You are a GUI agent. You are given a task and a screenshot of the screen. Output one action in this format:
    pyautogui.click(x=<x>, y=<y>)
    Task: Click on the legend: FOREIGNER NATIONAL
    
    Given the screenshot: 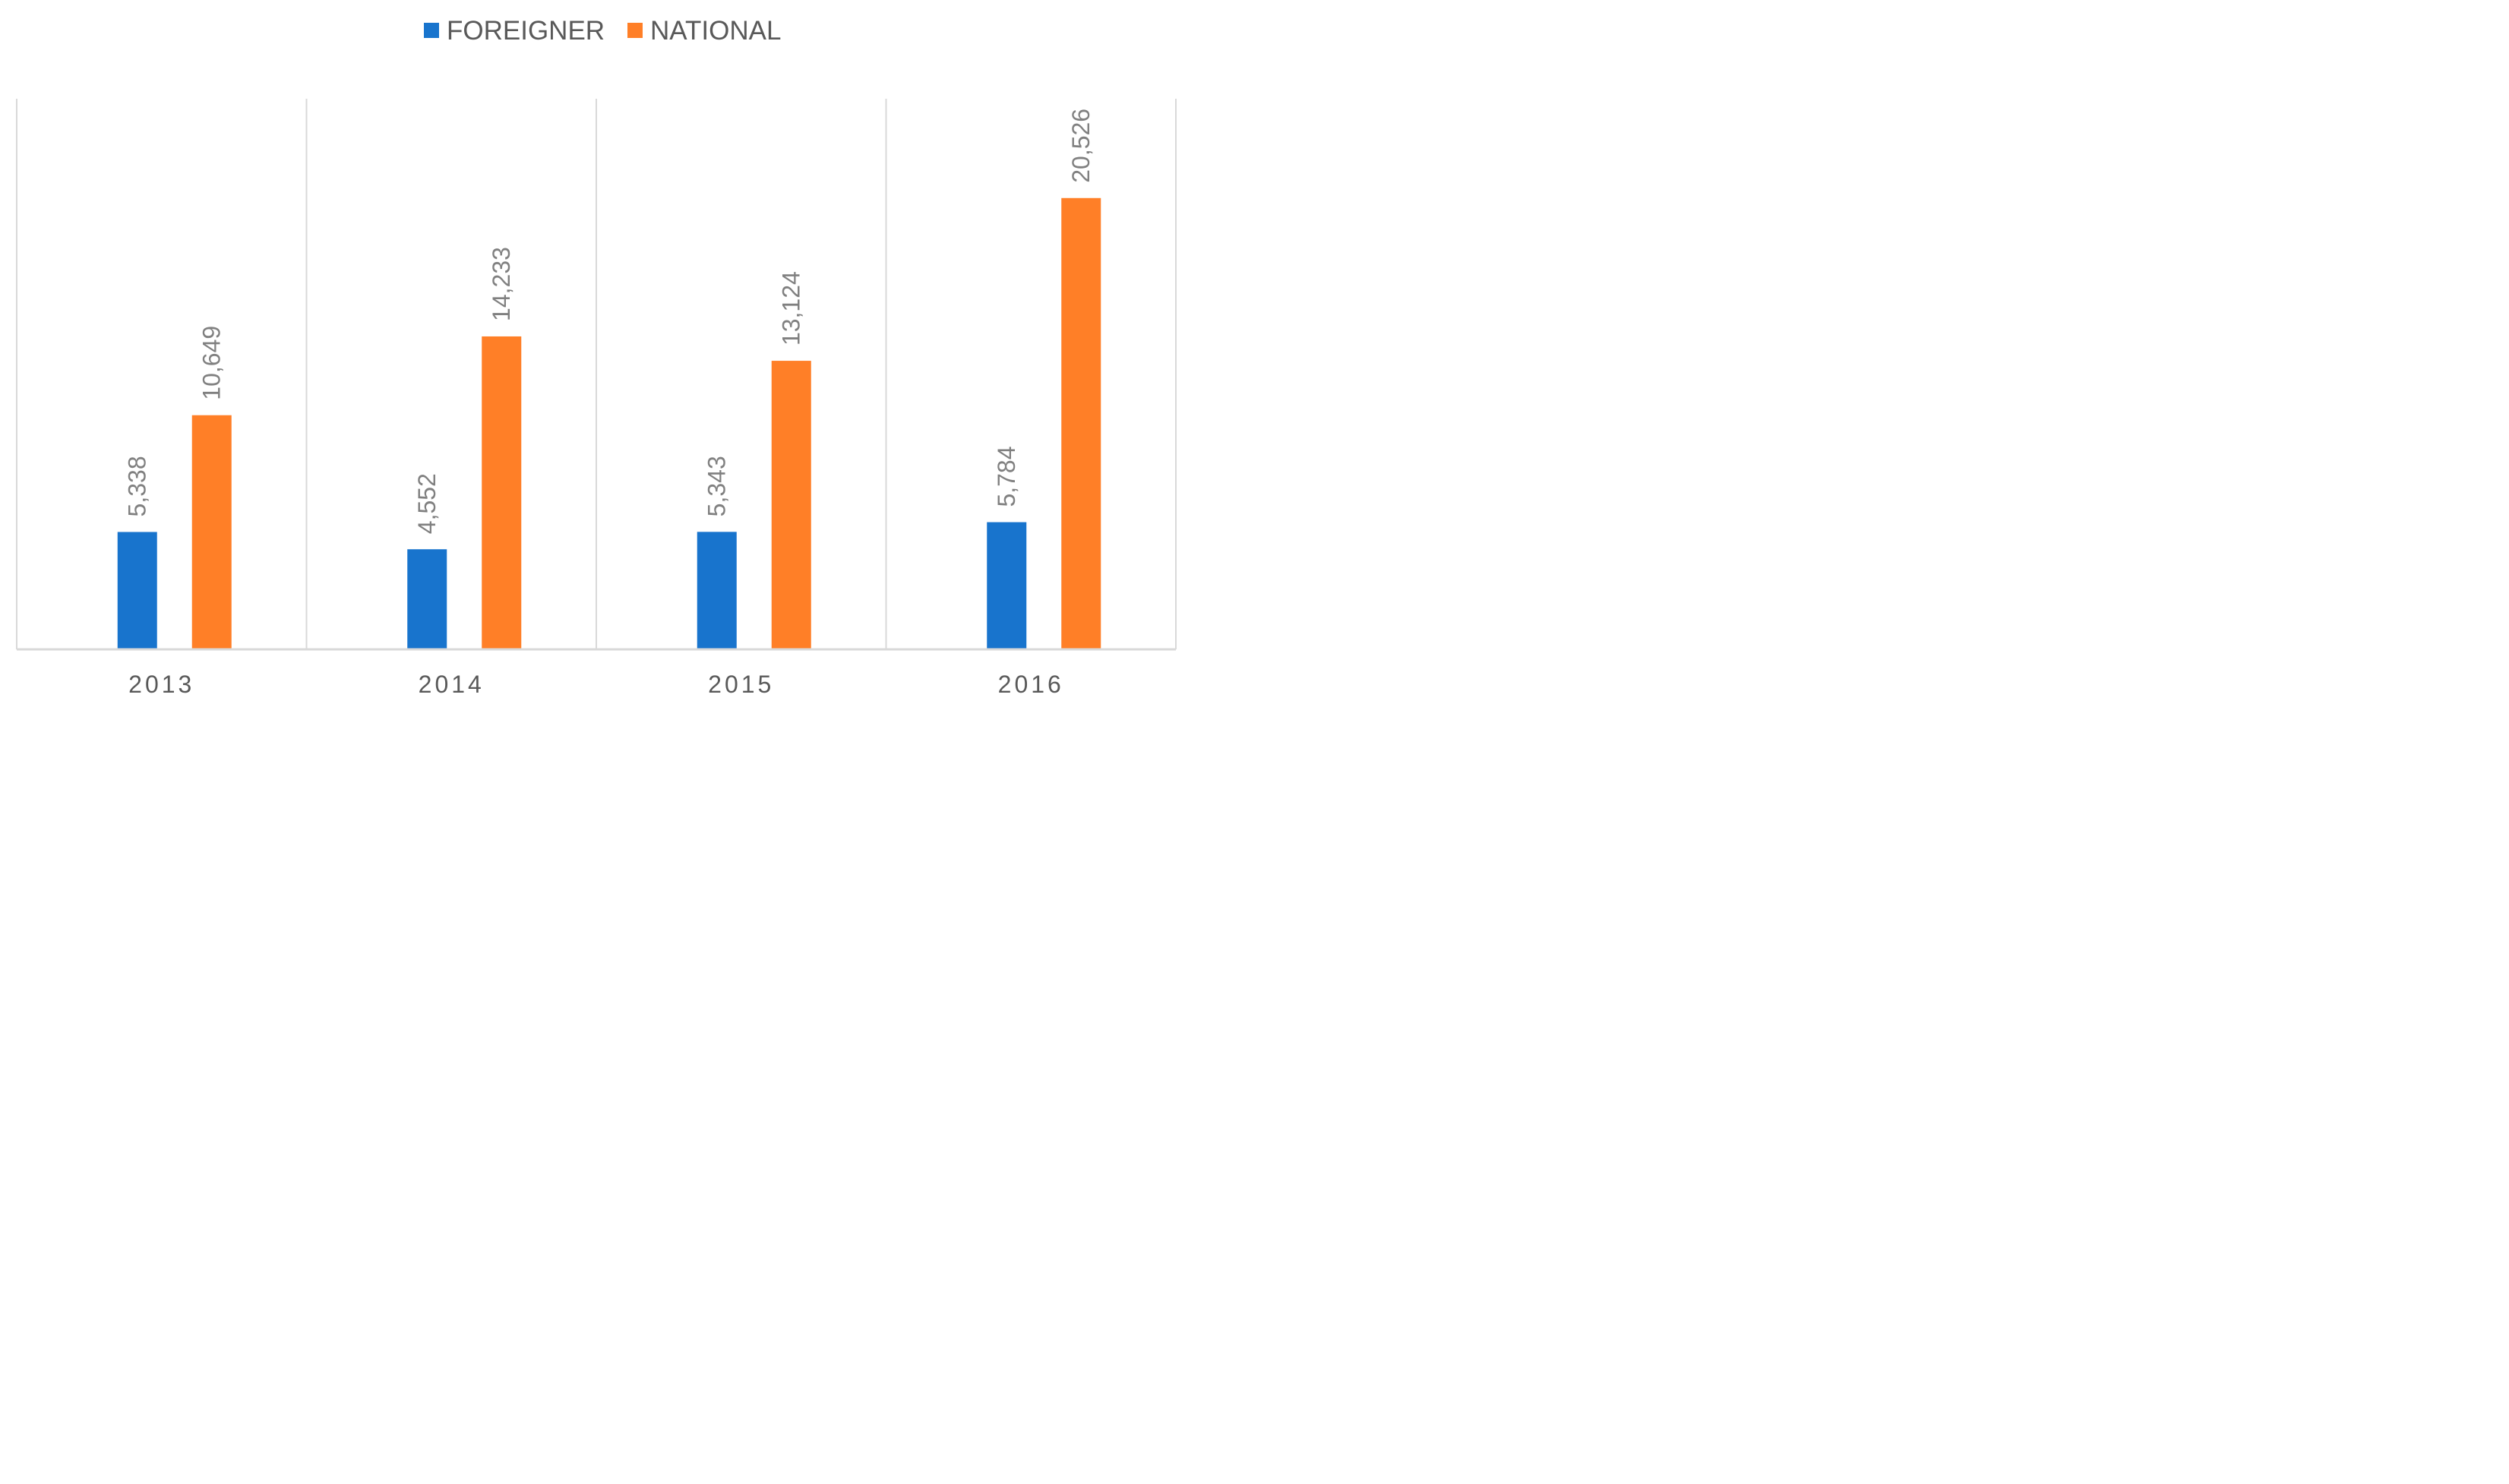 What is the action you would take?
    pyautogui.click(x=602, y=31)
    